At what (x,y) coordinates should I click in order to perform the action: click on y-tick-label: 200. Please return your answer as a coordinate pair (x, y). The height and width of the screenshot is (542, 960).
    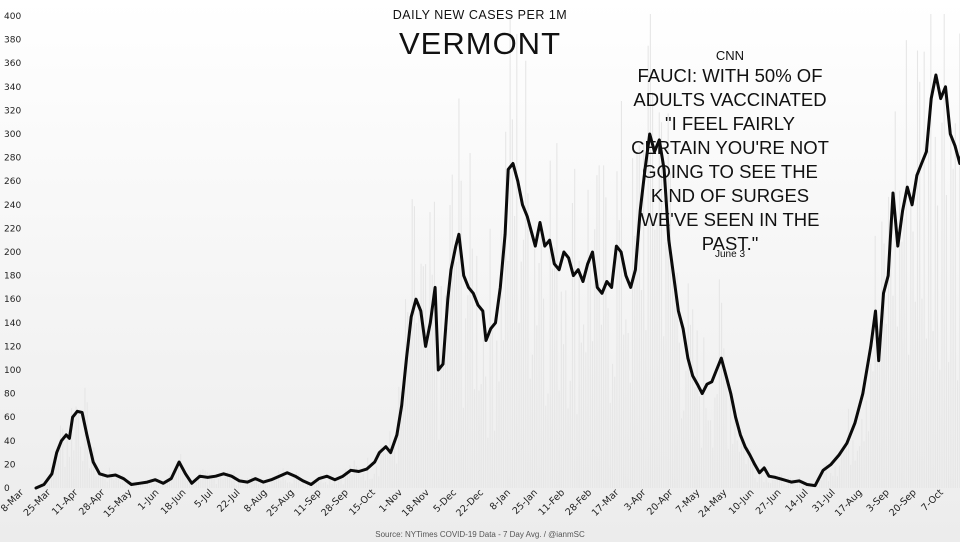
    Looking at the image, I should click on (12, 253).